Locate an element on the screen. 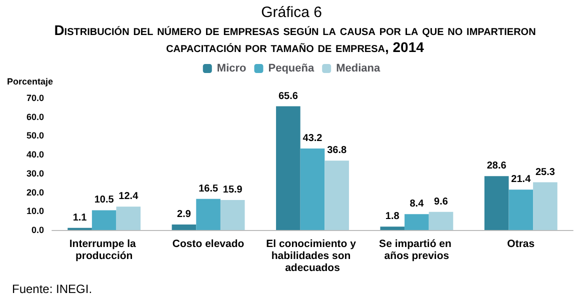 The height and width of the screenshot is (303, 583). data-label: 8.4 is located at coordinates (417, 204).